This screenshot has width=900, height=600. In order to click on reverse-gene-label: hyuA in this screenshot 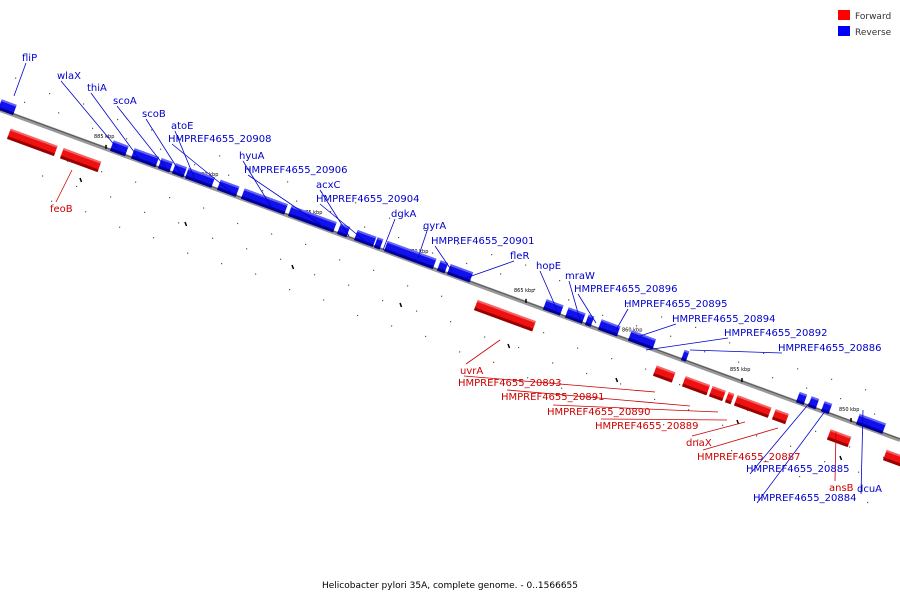, I will do `click(252, 156)`.